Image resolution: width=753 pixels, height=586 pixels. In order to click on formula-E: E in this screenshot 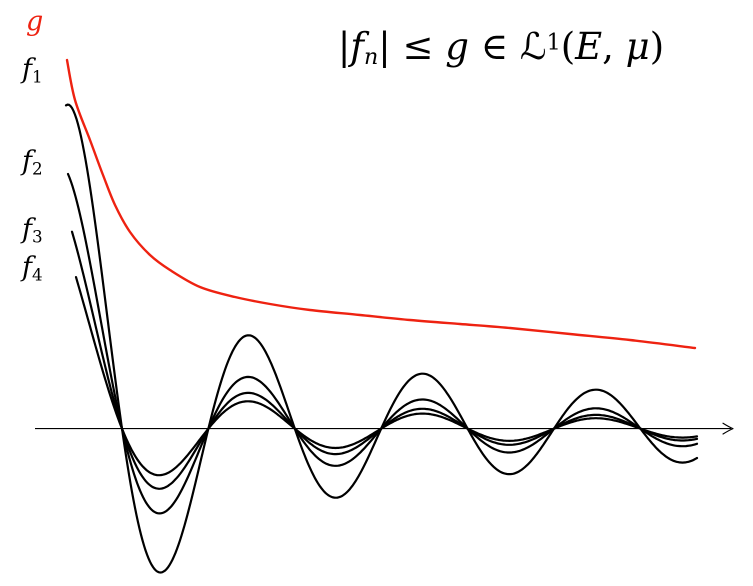, I will do `click(589, 46)`.